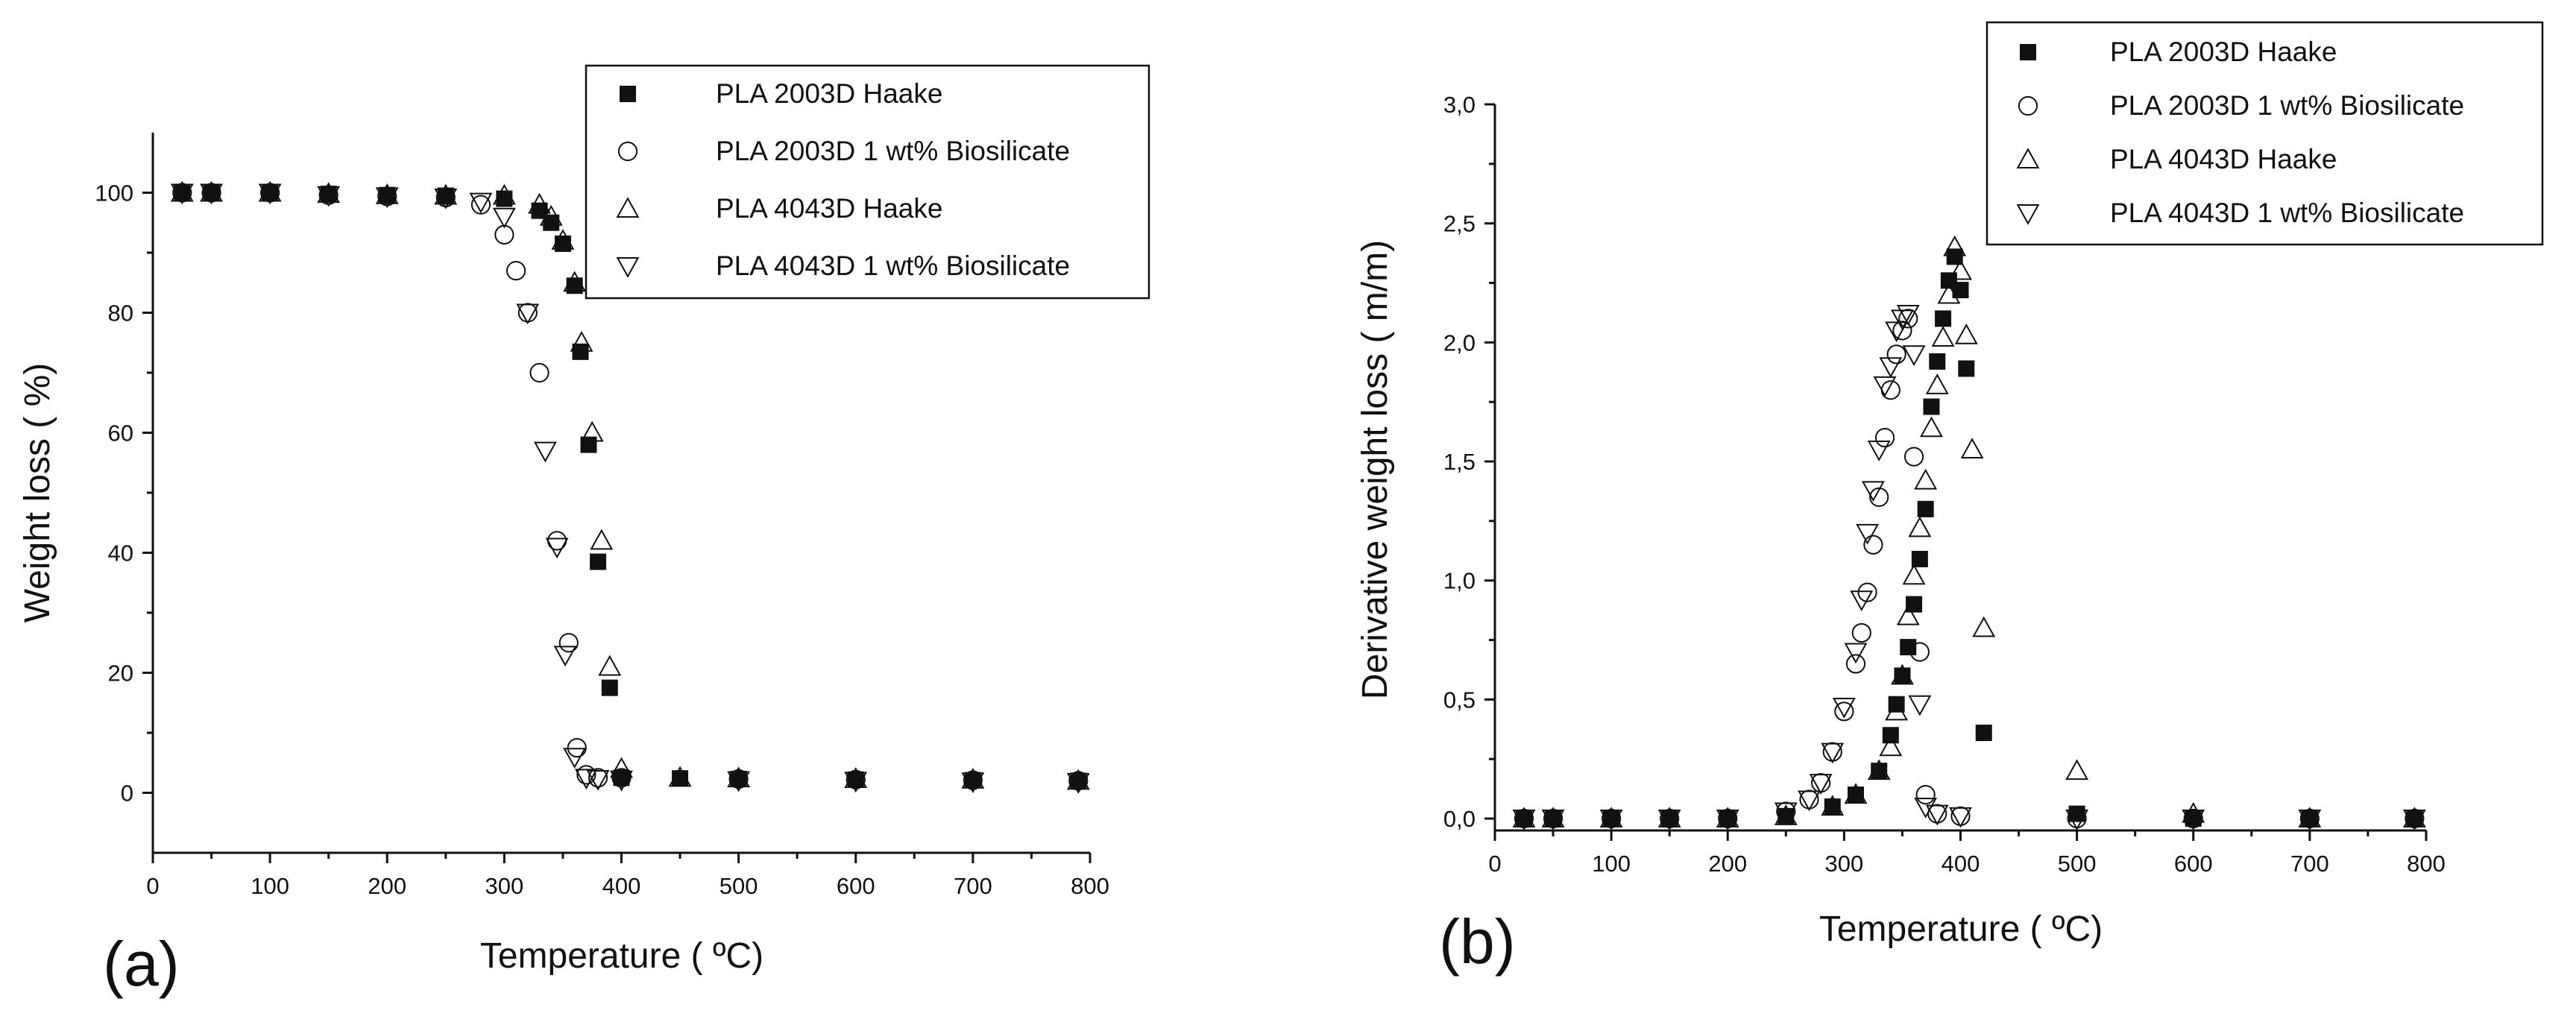 This screenshot has height=1028, width=2576. What do you see at coordinates (1967, 853) in the screenshot?
I see `panel-b-x-axis: 0 100 200 300 400 500 600 700 800` at bounding box center [1967, 853].